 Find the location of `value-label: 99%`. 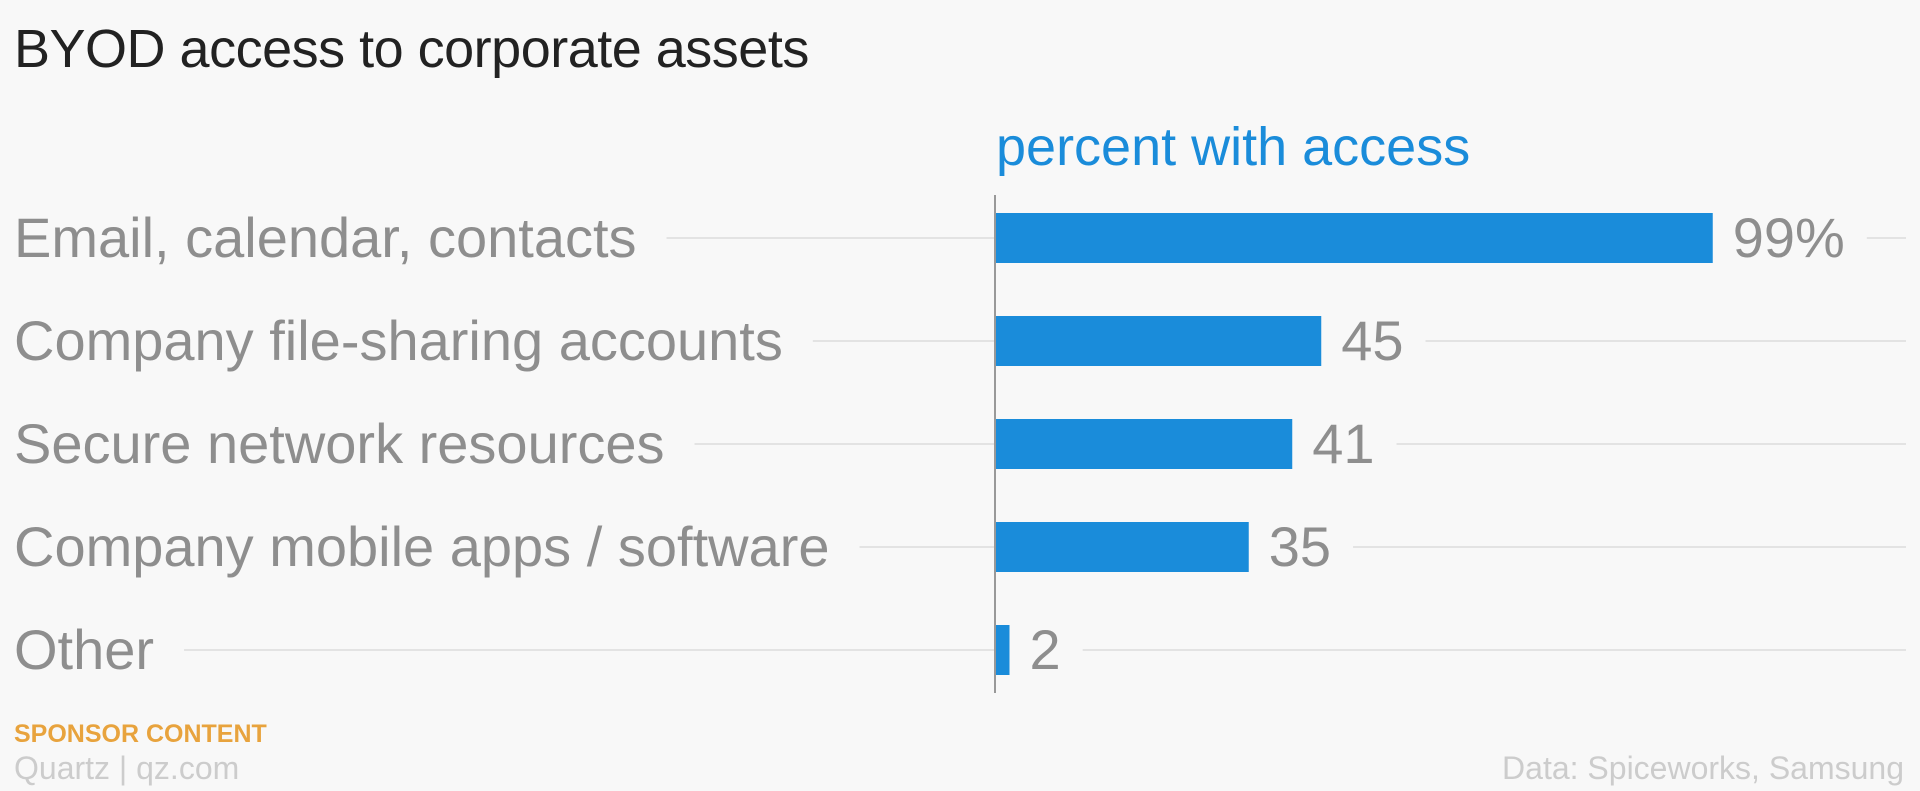

value-label: 99% is located at coordinates (1789, 237).